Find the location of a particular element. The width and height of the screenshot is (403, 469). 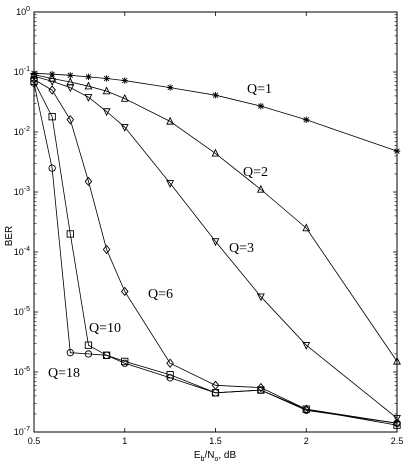

x-axis-label-sub1: b is located at coordinates (203, 459).